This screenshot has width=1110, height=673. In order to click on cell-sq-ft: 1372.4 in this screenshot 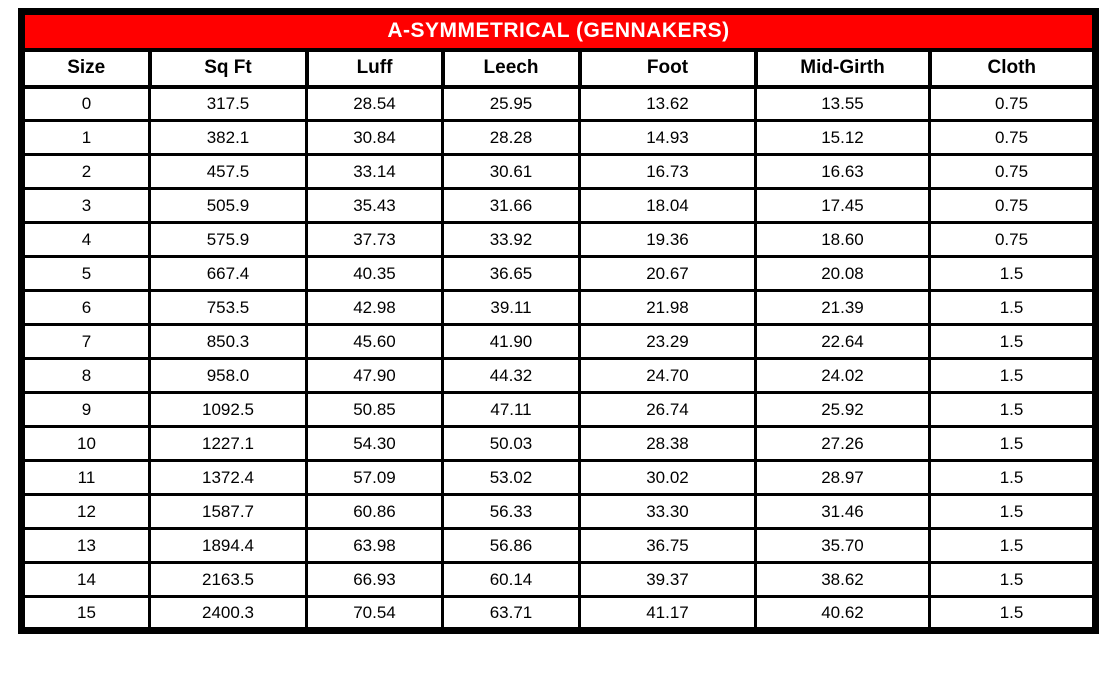, I will do `click(228, 477)`.